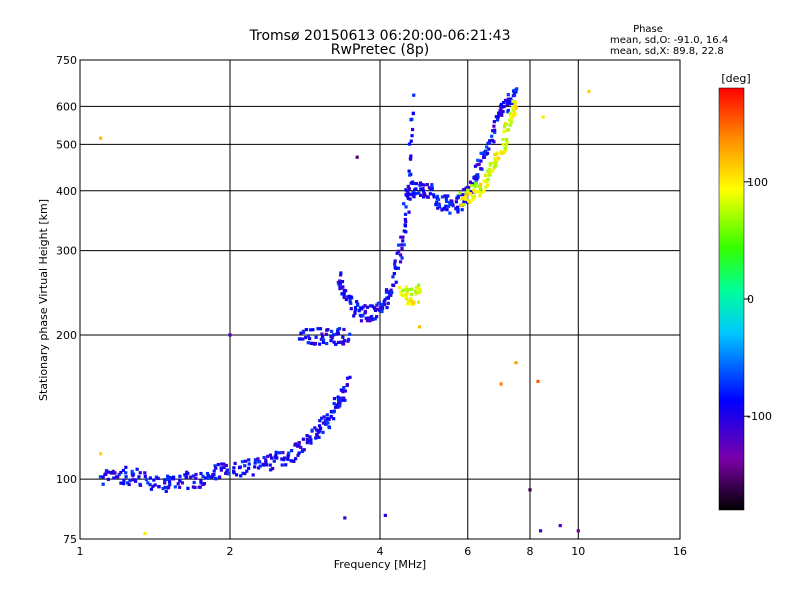  I want to click on x-axis-label: Frequency [MHz], so click(380, 564).